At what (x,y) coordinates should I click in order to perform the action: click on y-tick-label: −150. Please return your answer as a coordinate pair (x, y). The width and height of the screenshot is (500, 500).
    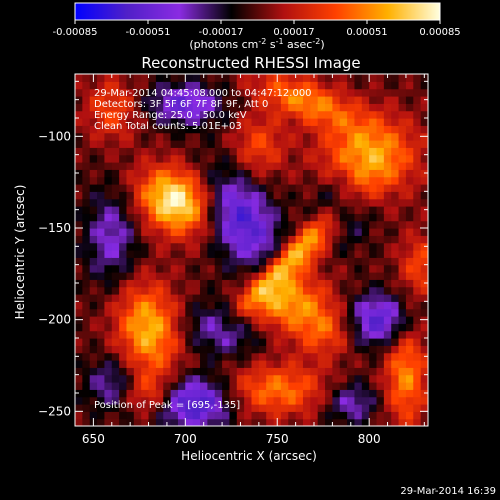
    Looking at the image, I should click on (54, 228).